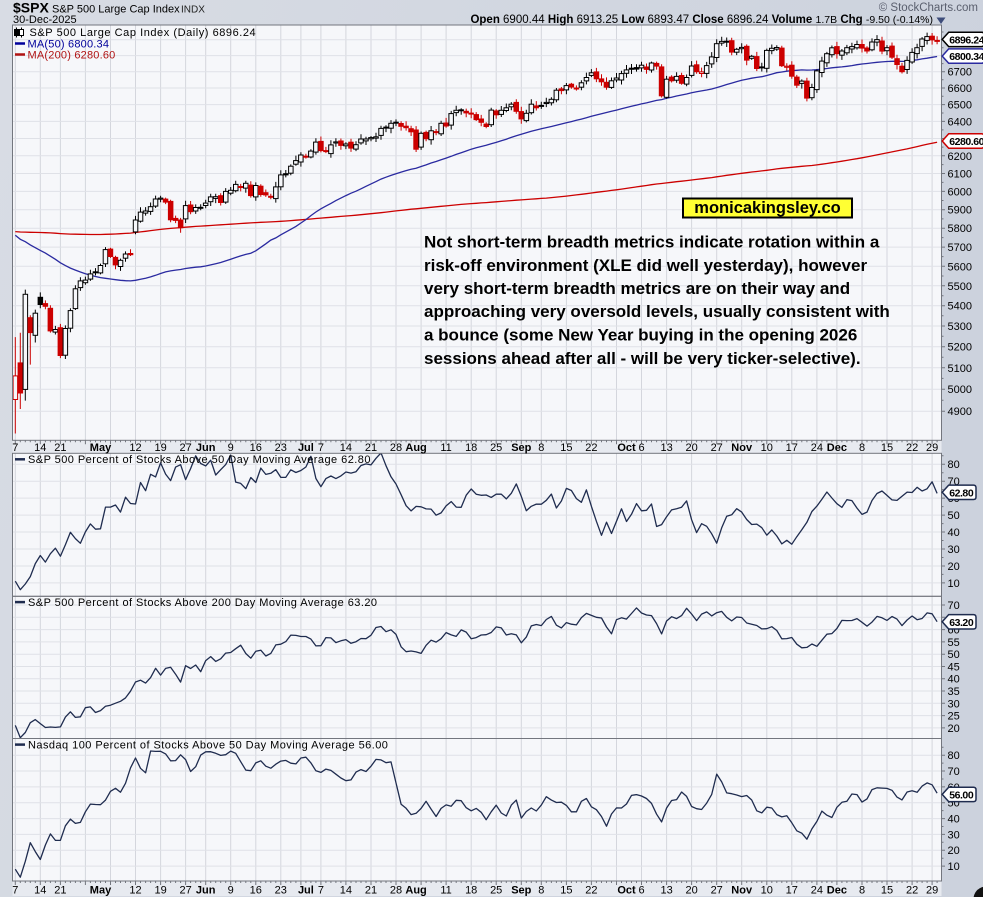 The height and width of the screenshot is (897, 983). I want to click on svg-text: 5700, so click(960, 248).